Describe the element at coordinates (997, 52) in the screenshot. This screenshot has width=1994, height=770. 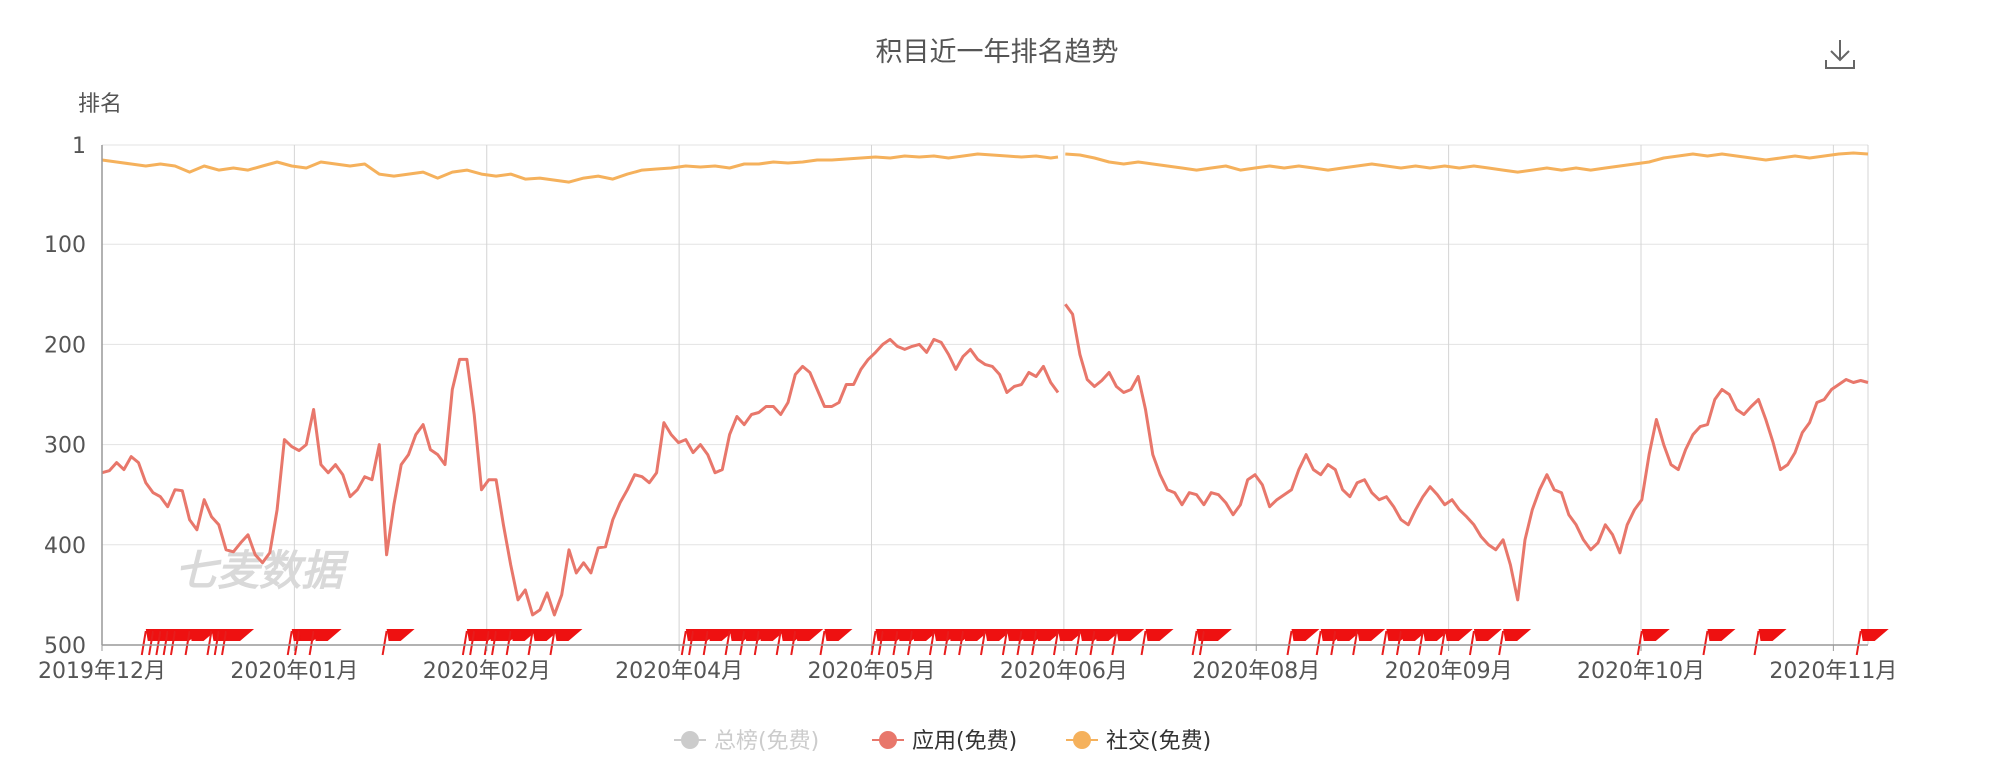
I see `chart-title: 积目近一年排名趋势` at that location.